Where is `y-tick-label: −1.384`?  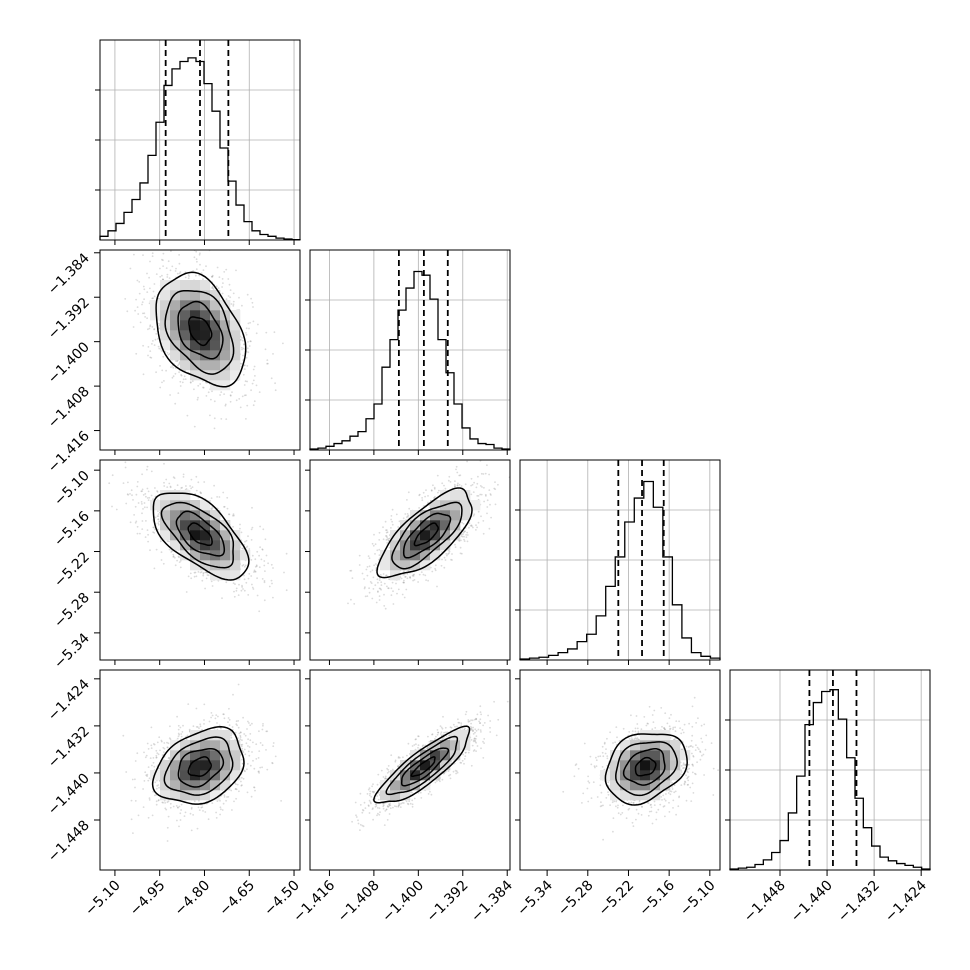
y-tick-label: −1.384 is located at coordinates (69, 274).